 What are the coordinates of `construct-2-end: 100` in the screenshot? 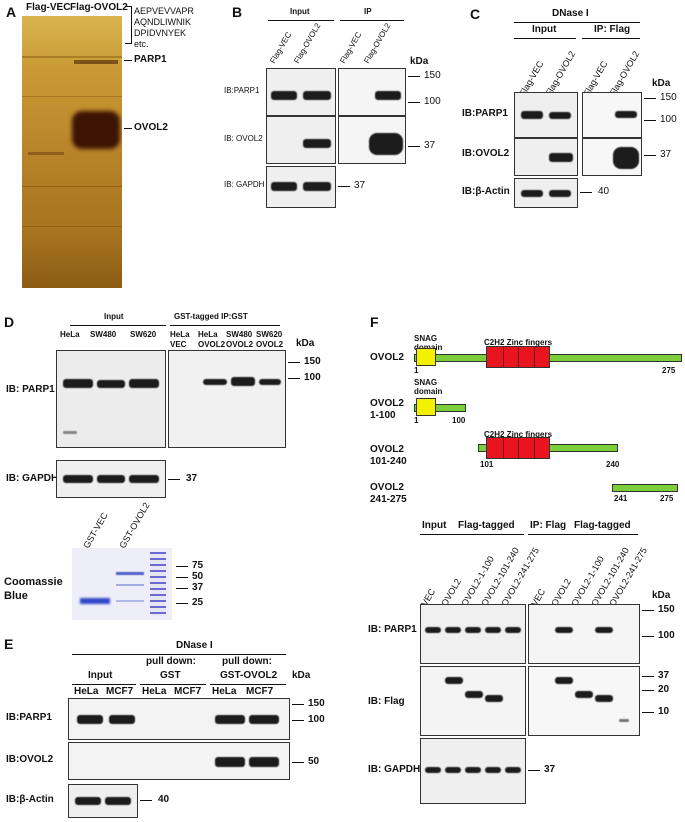 It's located at (459, 420).